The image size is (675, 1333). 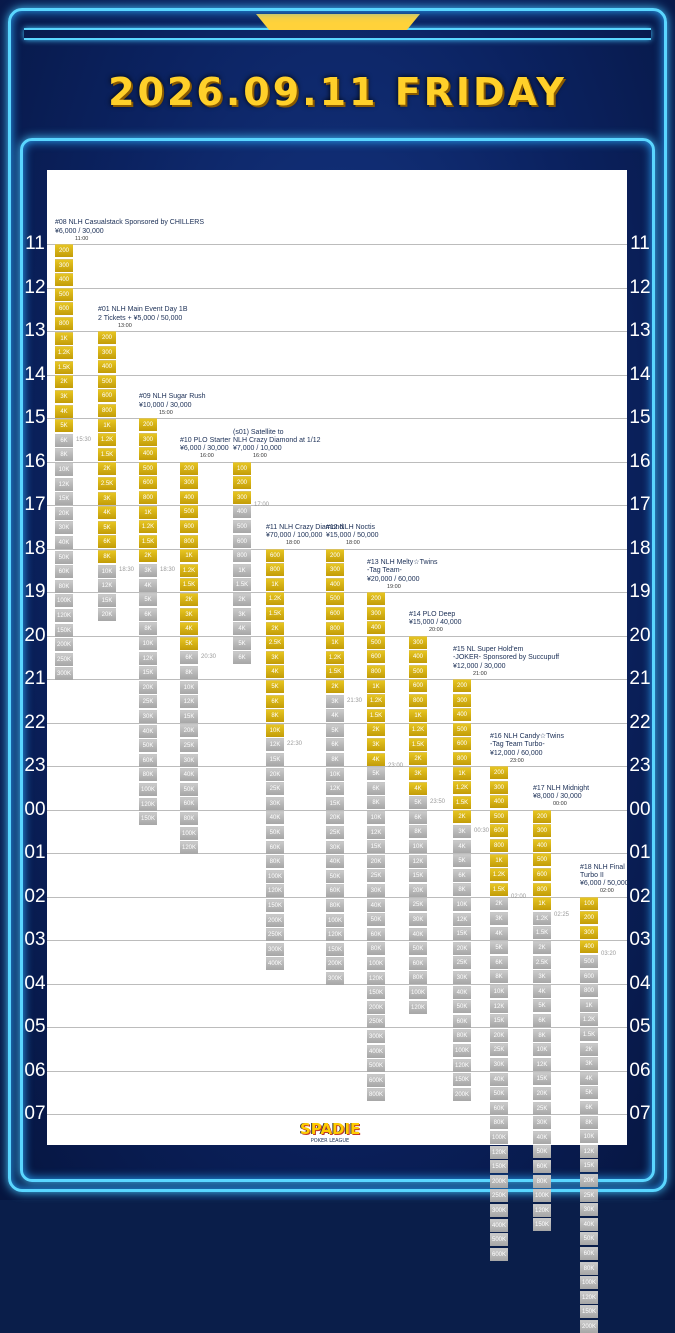 I want to click on hour-label: 05, so click(x=640, y=1026).